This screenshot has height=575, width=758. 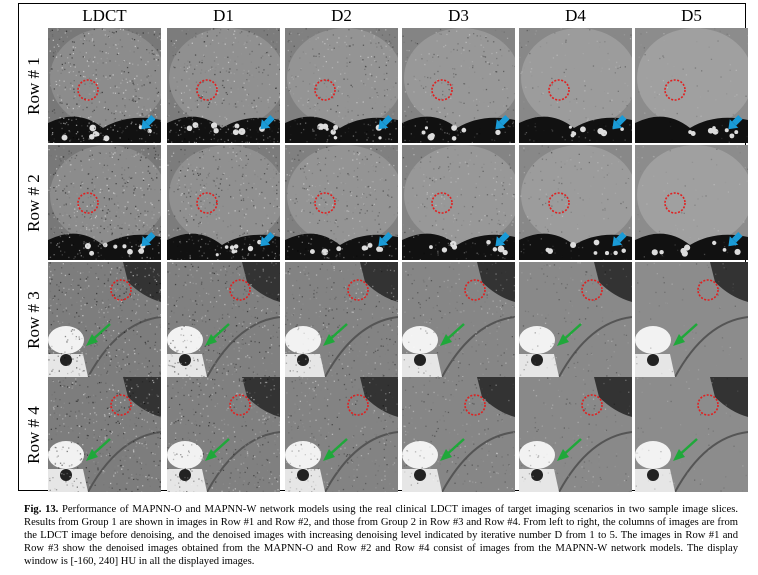 What do you see at coordinates (33, 319) in the screenshot?
I see `row-label-3: Row # 3` at bounding box center [33, 319].